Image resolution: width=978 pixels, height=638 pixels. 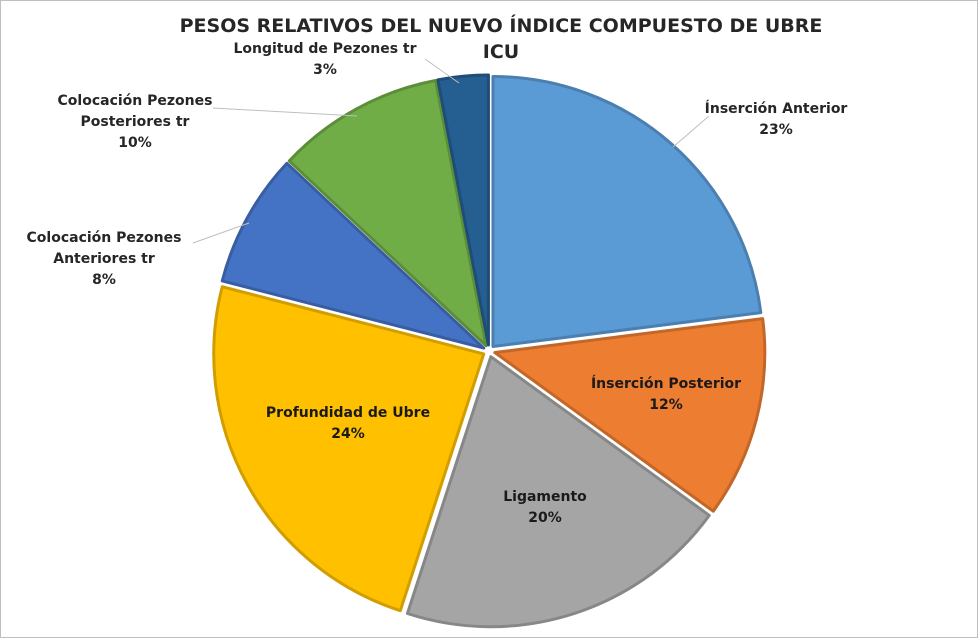 What do you see at coordinates (353, 255) in the screenshot?
I see `pie-slice-colocacion-pezones-anteriores-tr` at bounding box center [353, 255].